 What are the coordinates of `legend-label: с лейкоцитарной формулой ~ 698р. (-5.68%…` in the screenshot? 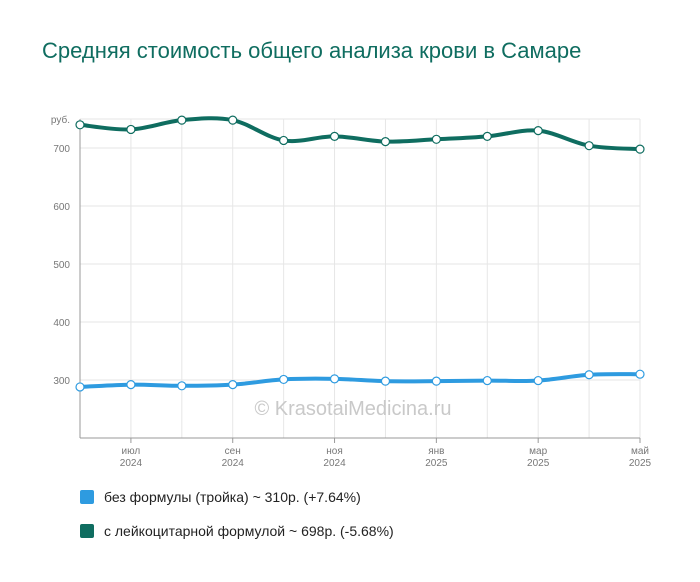 It's located at (249, 531).